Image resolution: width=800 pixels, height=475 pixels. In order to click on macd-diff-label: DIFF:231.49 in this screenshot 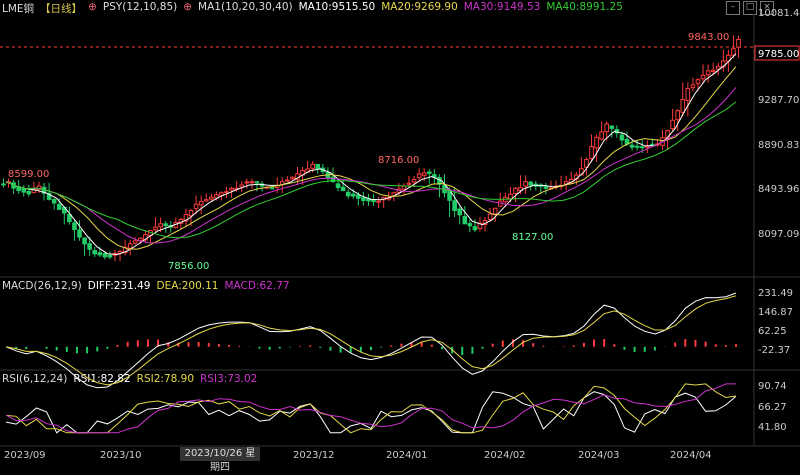, I will do `click(119, 286)`.